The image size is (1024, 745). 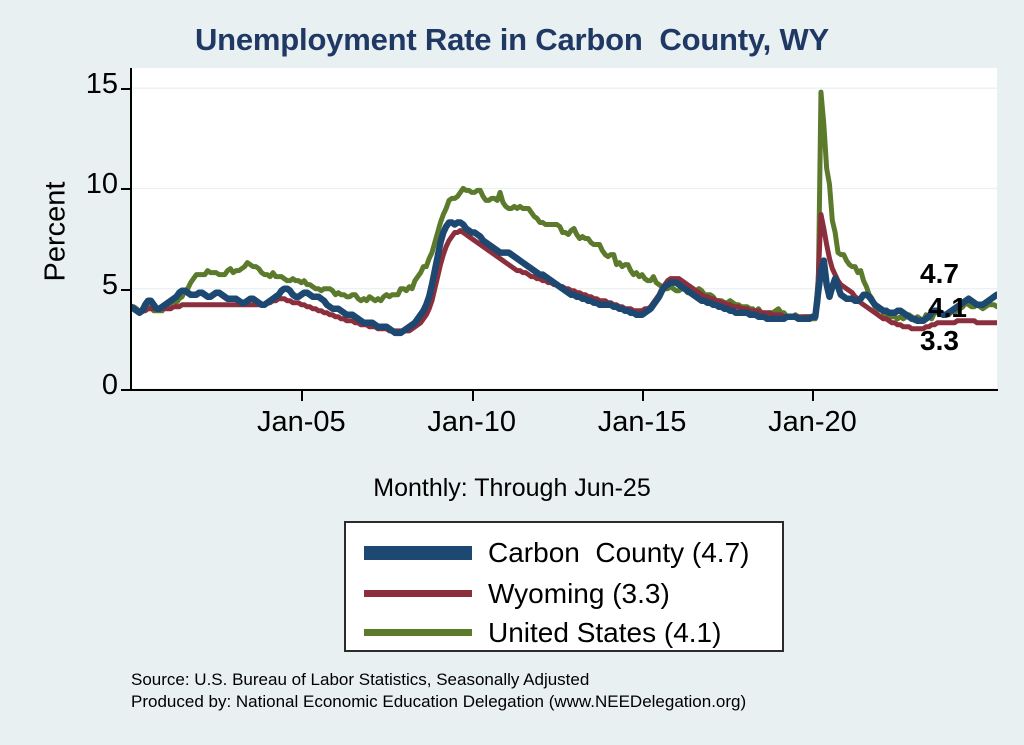 What do you see at coordinates (301, 422) in the screenshot?
I see `x-tick-label-Jan-05: Jan-05` at bounding box center [301, 422].